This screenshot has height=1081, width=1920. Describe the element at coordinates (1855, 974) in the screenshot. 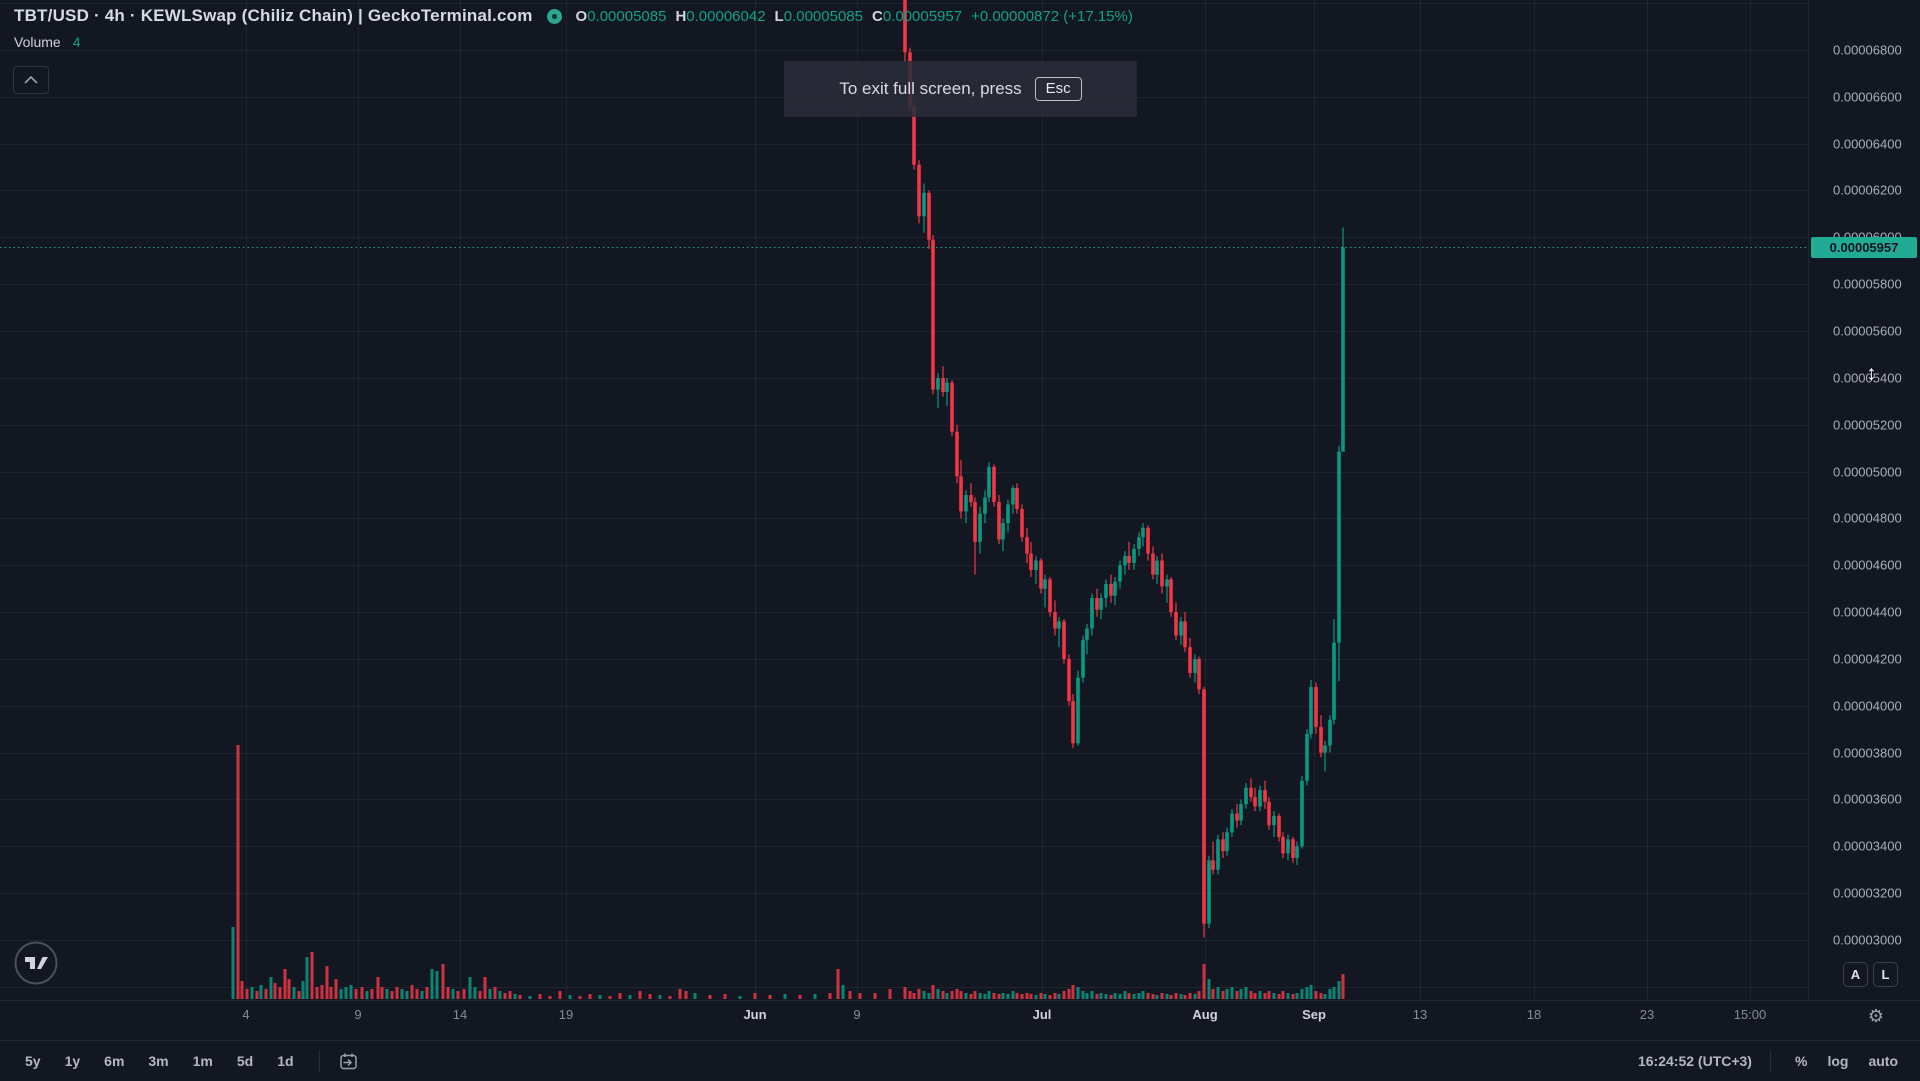

I see `auto-scale-button: A` at that location.